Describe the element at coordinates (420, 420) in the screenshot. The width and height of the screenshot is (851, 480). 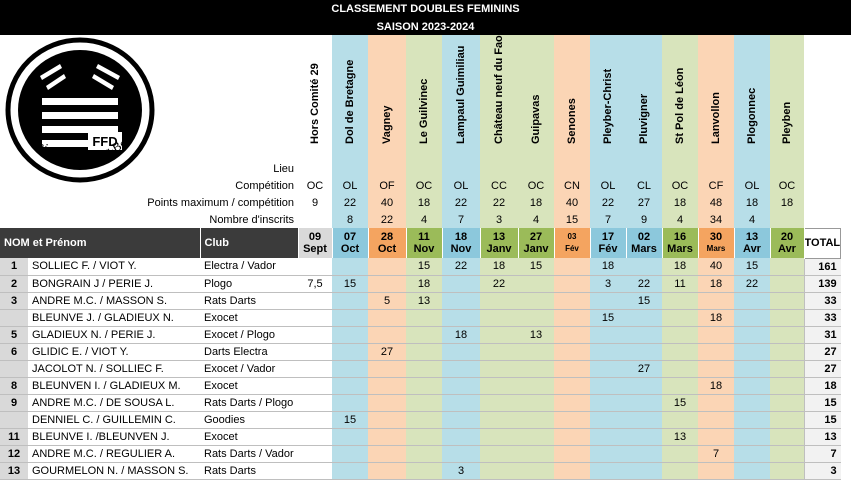
I see `table-row: DENNIEL C. / GUILLEMIN C. Goodies 15 15` at that location.